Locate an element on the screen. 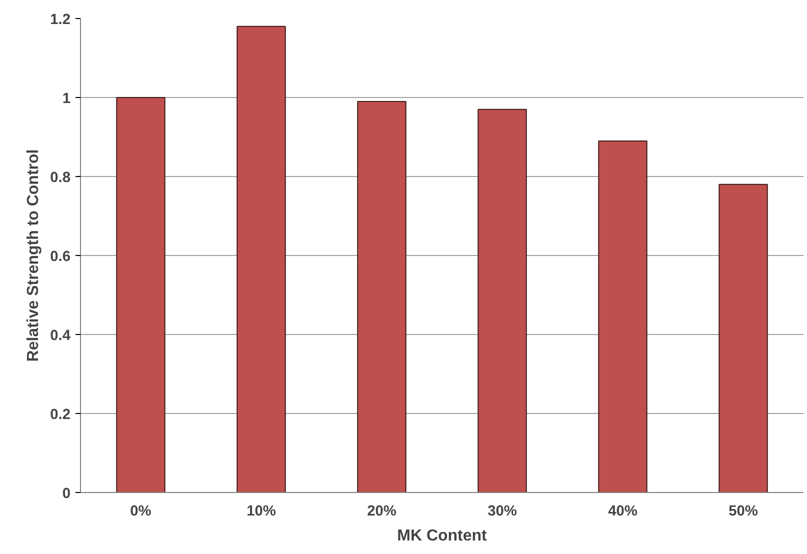 This screenshot has height=554, width=807. x-tick-label: 40% is located at coordinates (623, 512).